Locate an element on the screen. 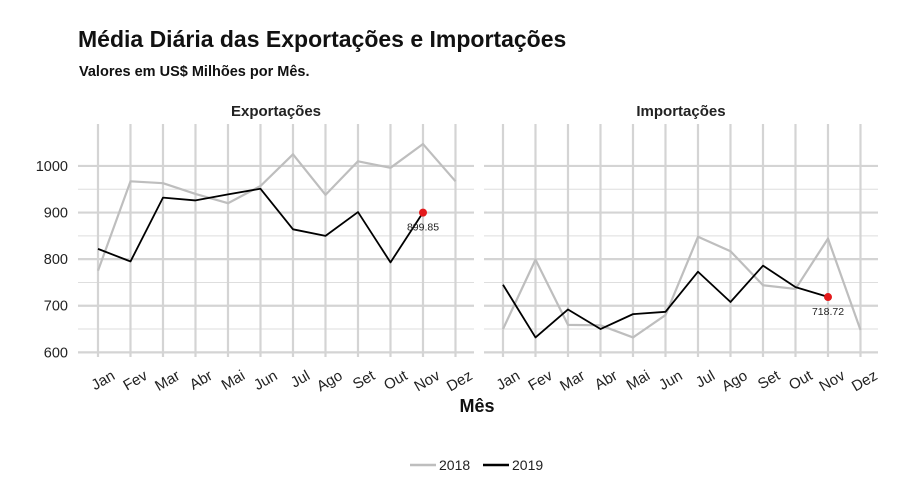 This screenshot has width=906, height=483. highlight-label: 718.72 is located at coordinates (828, 312).